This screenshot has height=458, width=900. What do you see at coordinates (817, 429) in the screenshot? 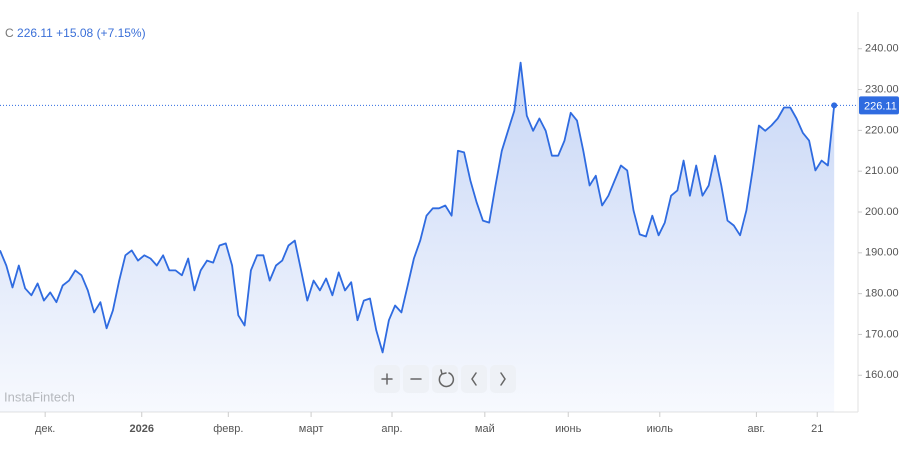
I see `x-tick-label: 21` at bounding box center [817, 429].